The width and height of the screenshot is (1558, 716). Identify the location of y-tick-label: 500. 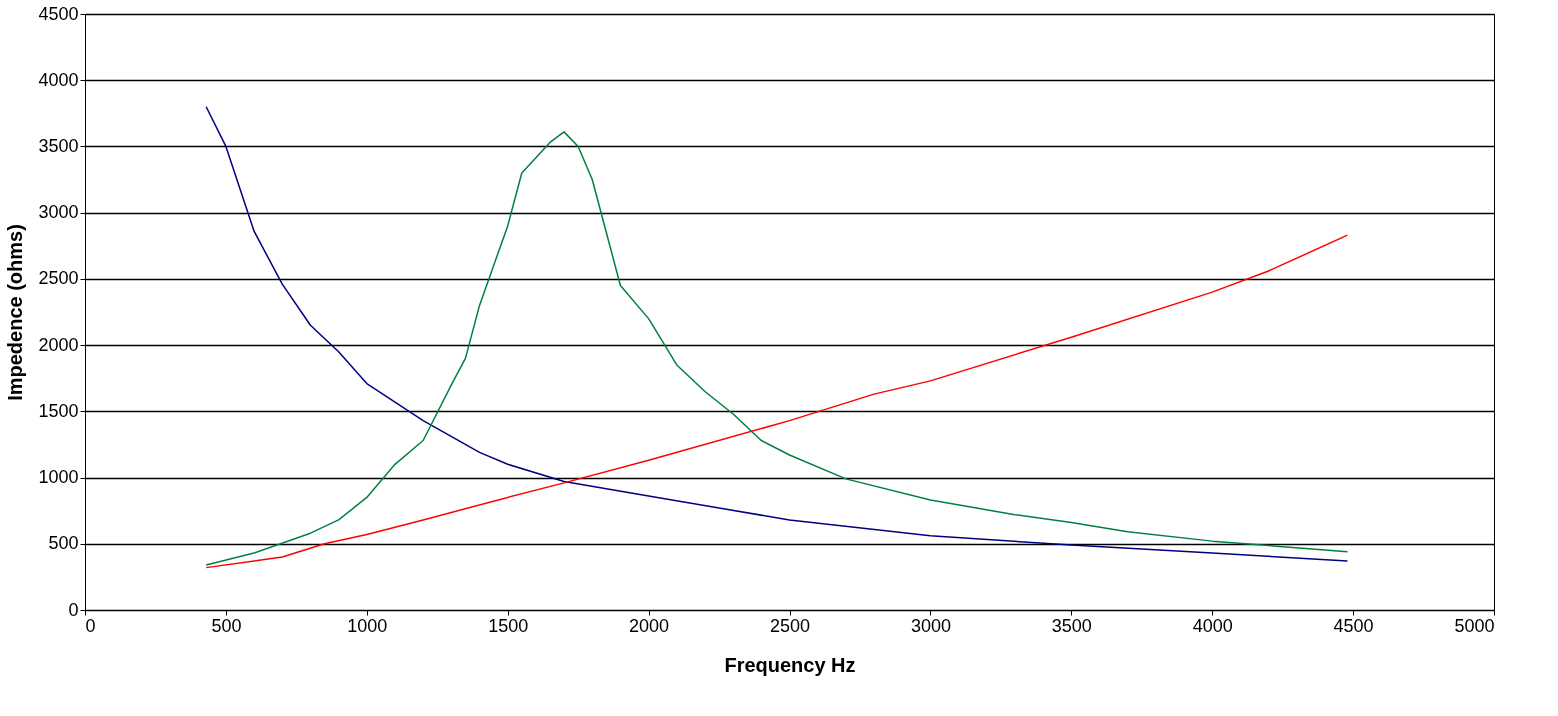
(63, 543).